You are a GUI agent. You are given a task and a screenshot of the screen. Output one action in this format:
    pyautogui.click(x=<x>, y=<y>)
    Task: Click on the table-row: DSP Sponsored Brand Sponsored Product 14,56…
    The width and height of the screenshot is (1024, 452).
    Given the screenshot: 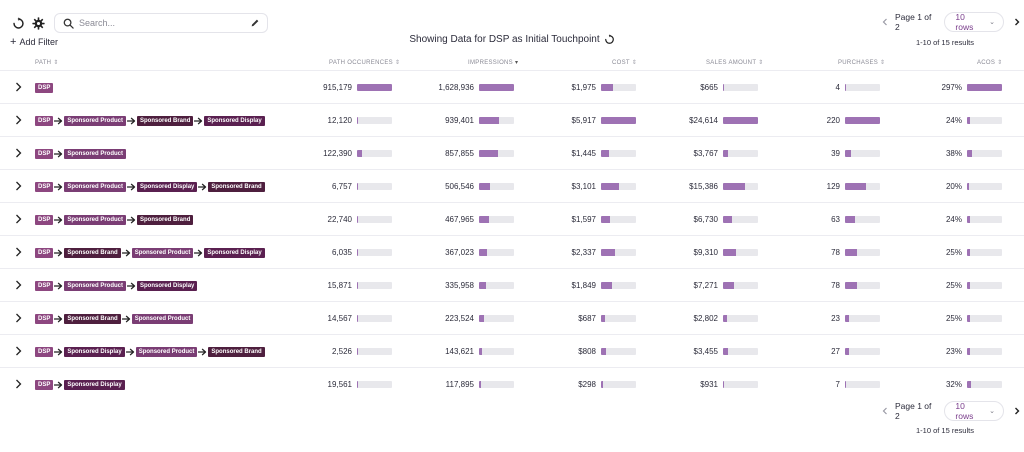 What is the action you would take?
    pyautogui.click(x=512, y=317)
    